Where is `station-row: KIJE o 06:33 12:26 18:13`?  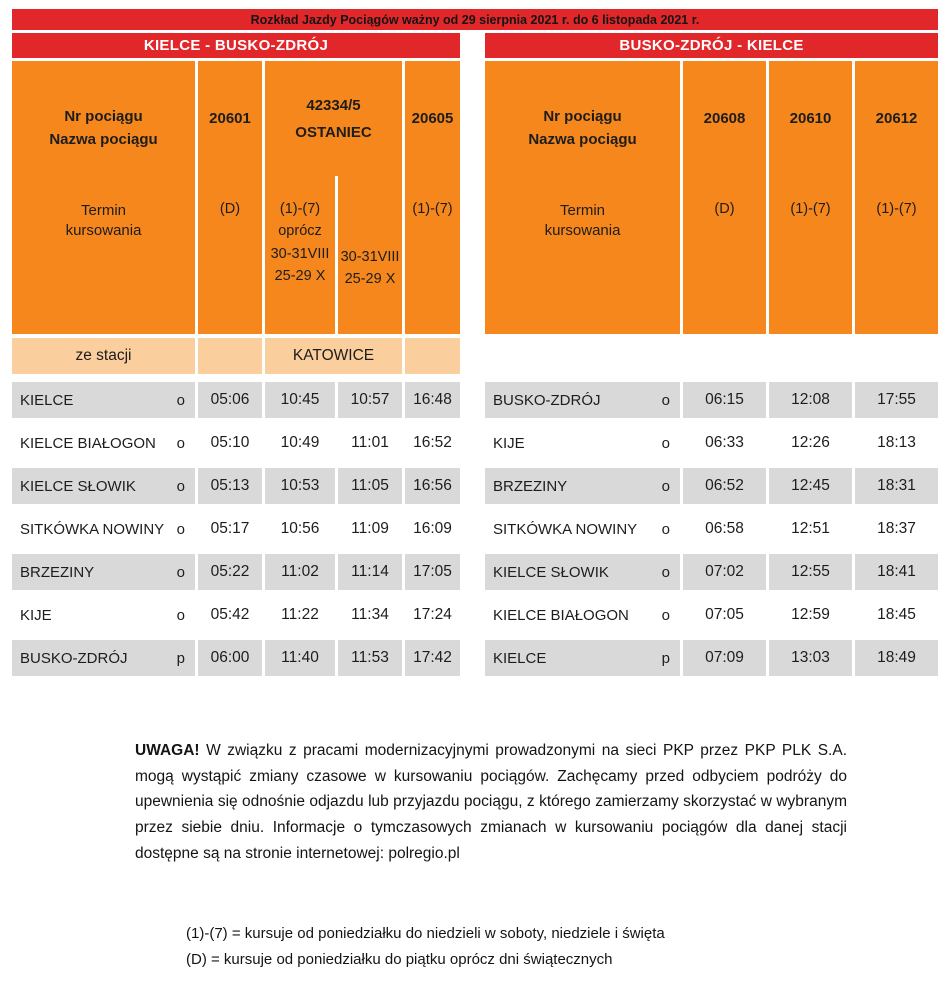
station-row: KIJE o 06:33 12:26 18:13 is located at coordinates (711, 443).